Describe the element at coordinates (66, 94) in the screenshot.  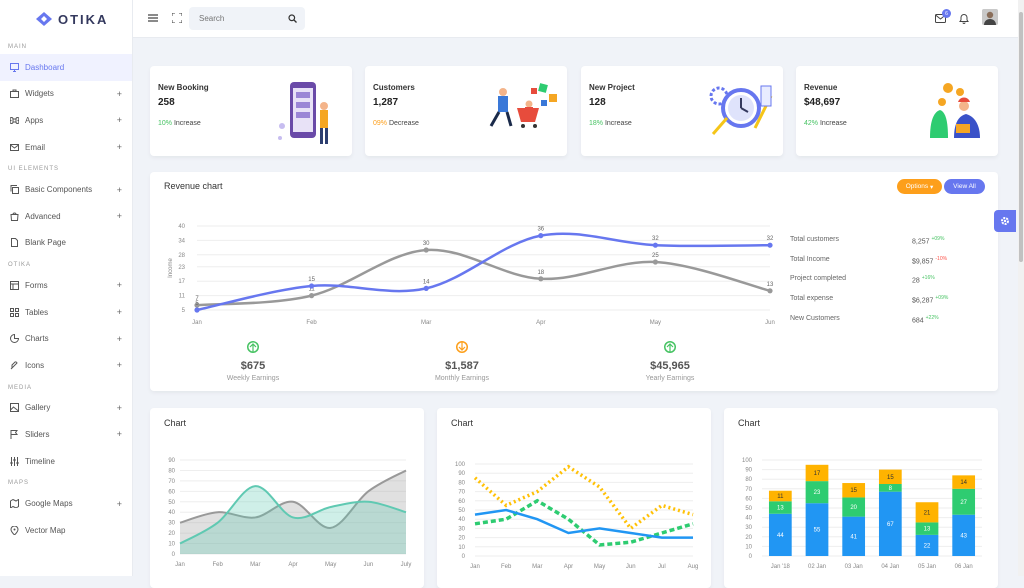
I see `sidebar-item-widgets: Widgets +` at that location.